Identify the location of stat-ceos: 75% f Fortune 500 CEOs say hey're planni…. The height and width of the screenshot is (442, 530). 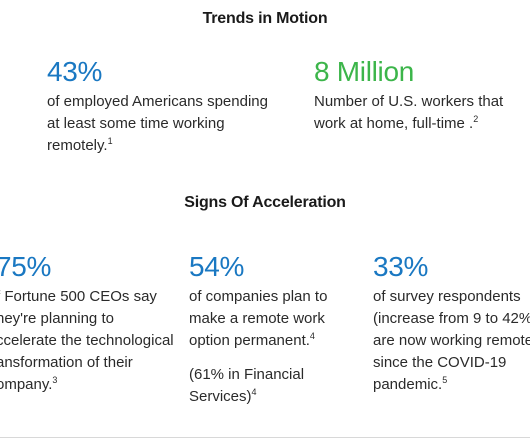
(87, 324).